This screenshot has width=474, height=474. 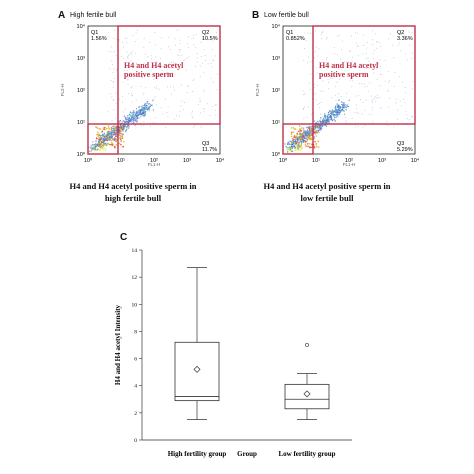 What do you see at coordinates (382, 161) in the screenshot?
I see `x-tick-label: 10³` at bounding box center [382, 161].